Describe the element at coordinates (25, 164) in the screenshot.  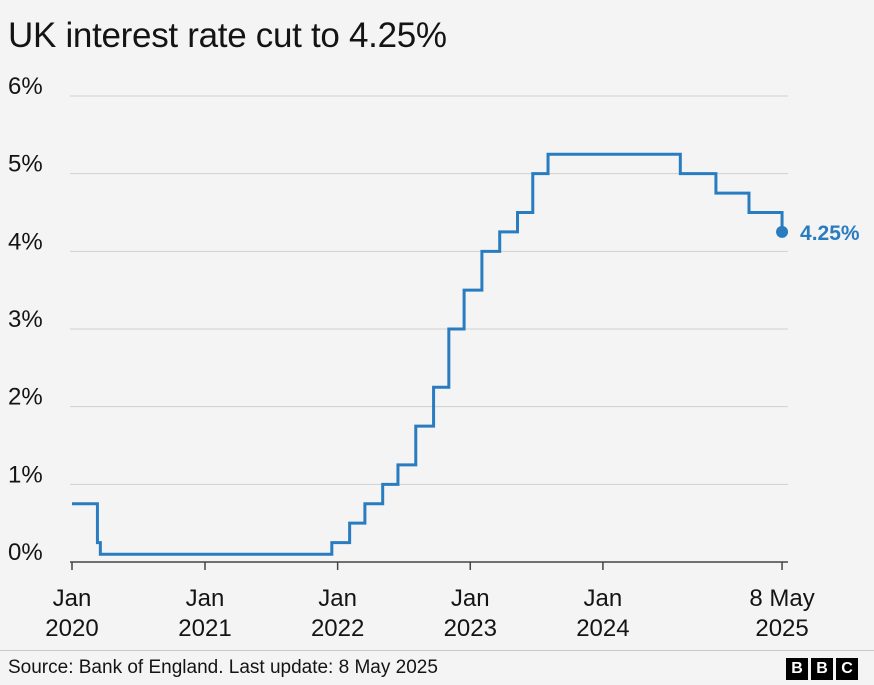
I see `y-tick-label: 5%` at that location.